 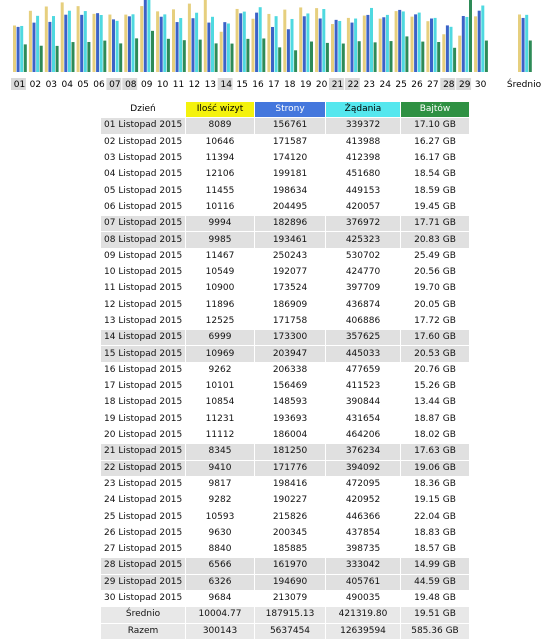 What do you see at coordinates (363, 142) in the screenshot?
I see `hits-cell: 413988` at bounding box center [363, 142].